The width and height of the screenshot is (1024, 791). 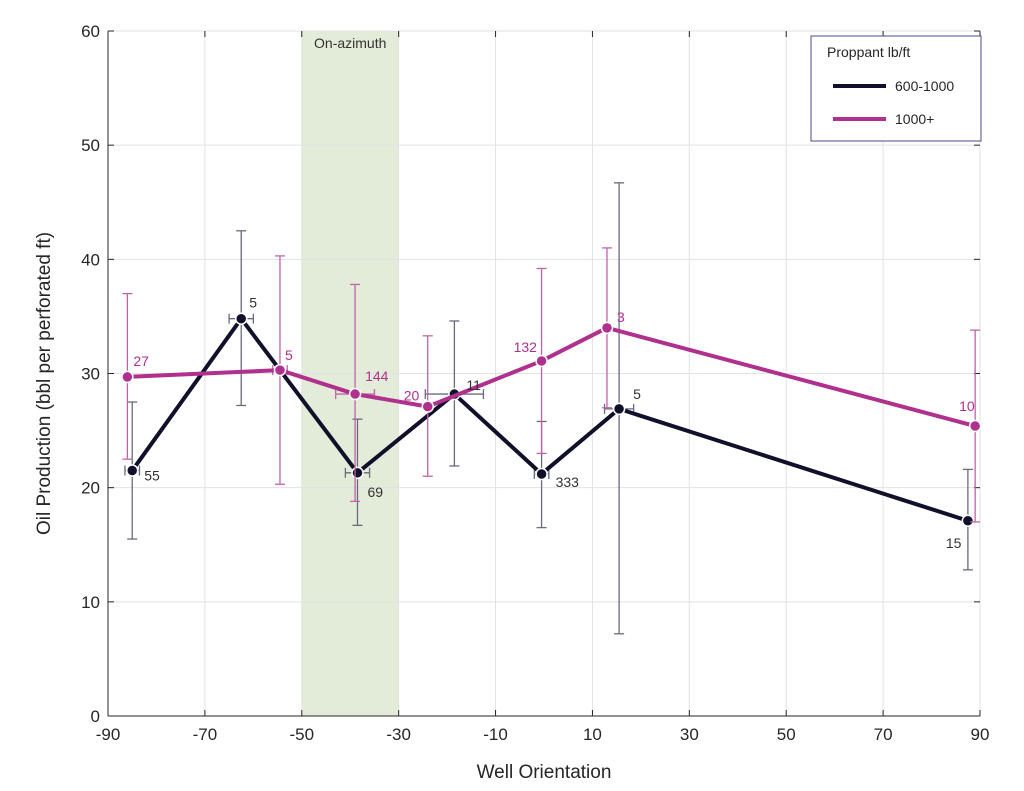 What do you see at coordinates (205, 734) in the screenshot?
I see `x-tick-label: -70` at bounding box center [205, 734].